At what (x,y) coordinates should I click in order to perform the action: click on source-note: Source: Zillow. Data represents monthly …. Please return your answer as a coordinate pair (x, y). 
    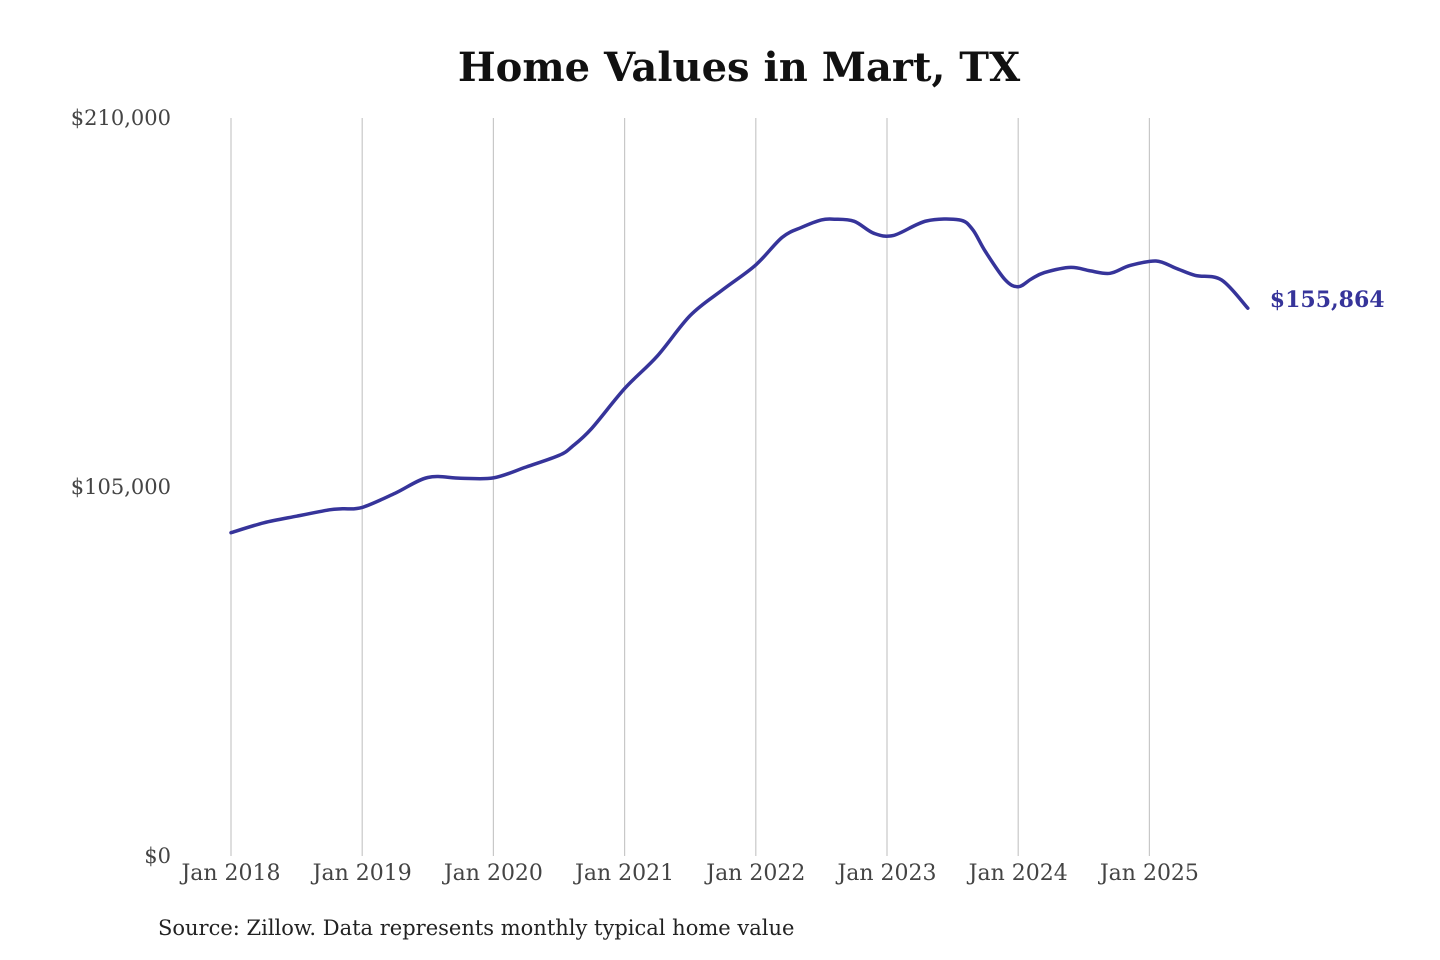
    Looking at the image, I should click on (476, 928).